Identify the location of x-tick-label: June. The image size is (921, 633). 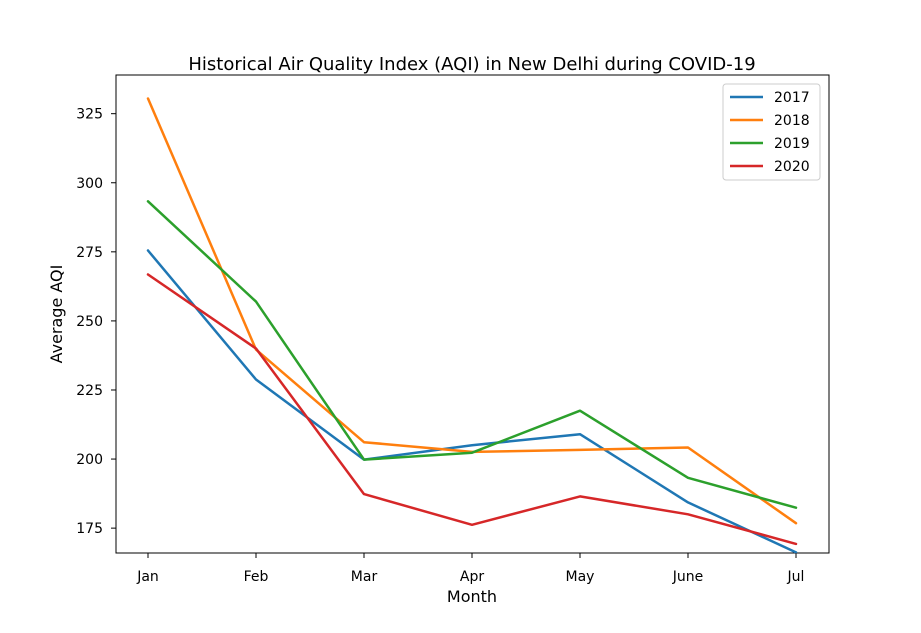
(688, 577).